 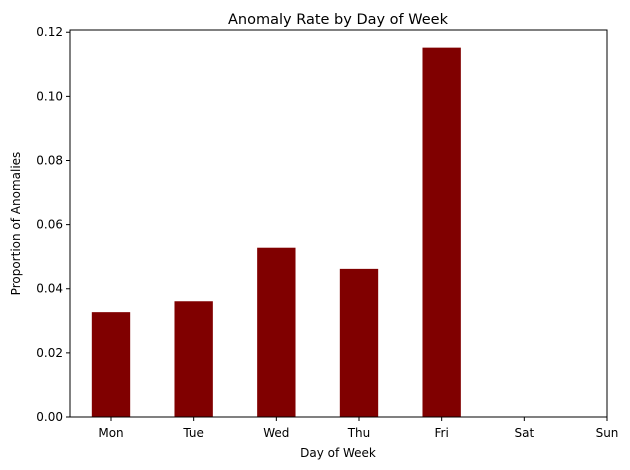 What do you see at coordinates (49, 417) in the screenshot?
I see `y-tick-label: 0.00` at bounding box center [49, 417].